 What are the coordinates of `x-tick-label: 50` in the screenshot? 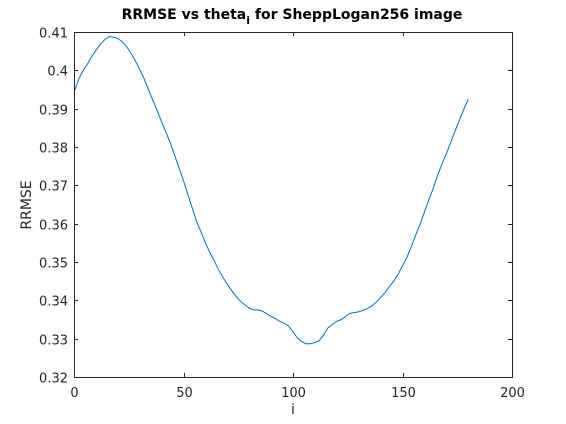 It's located at (184, 393).